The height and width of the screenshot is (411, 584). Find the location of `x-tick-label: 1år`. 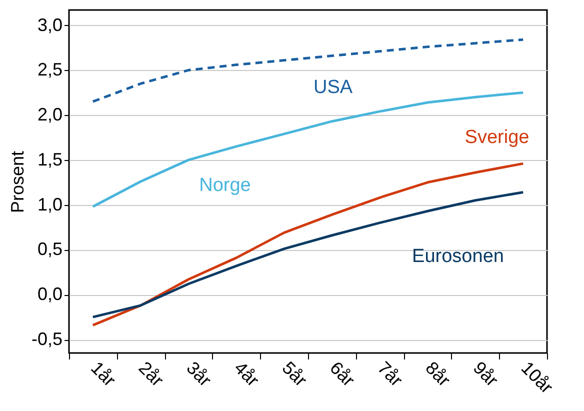

x-tick-label: 1år is located at coordinates (103, 374).